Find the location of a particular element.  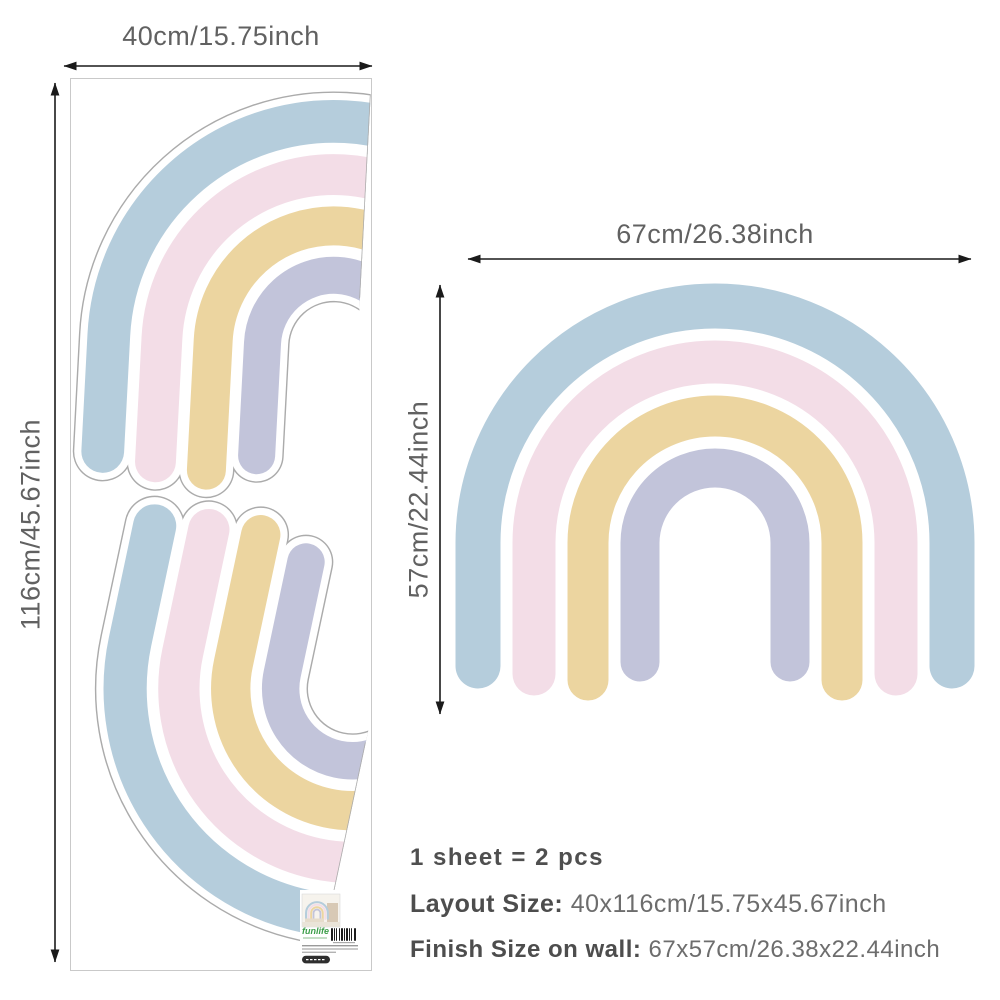

label-brand-tagline is located at coordinates (315, 938).